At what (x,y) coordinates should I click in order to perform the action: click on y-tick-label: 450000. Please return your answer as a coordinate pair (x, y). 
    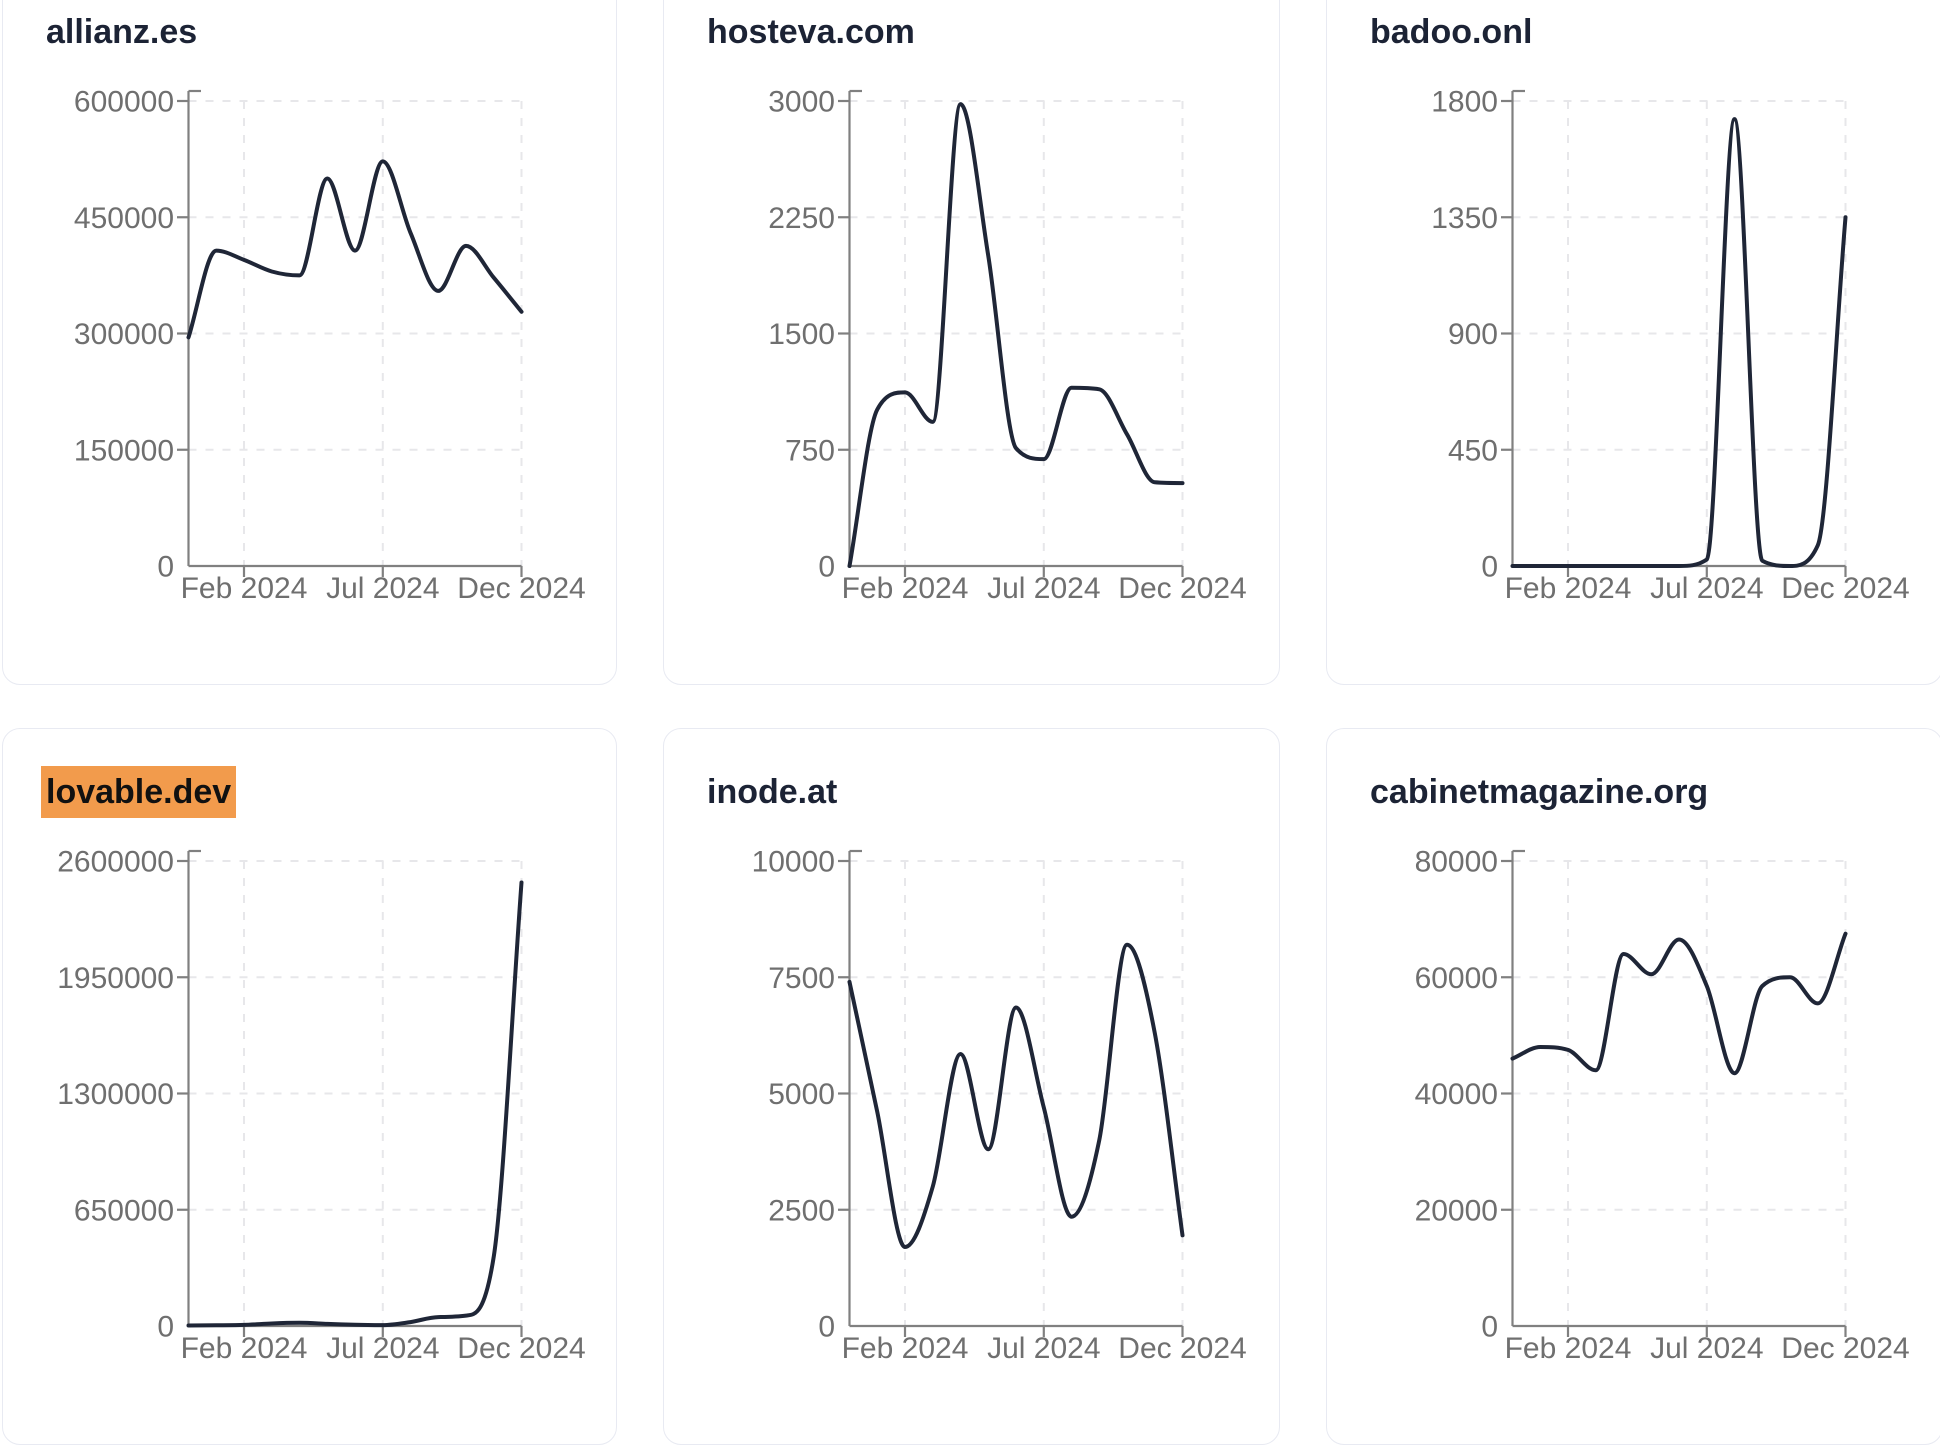
    Looking at the image, I should click on (124, 218).